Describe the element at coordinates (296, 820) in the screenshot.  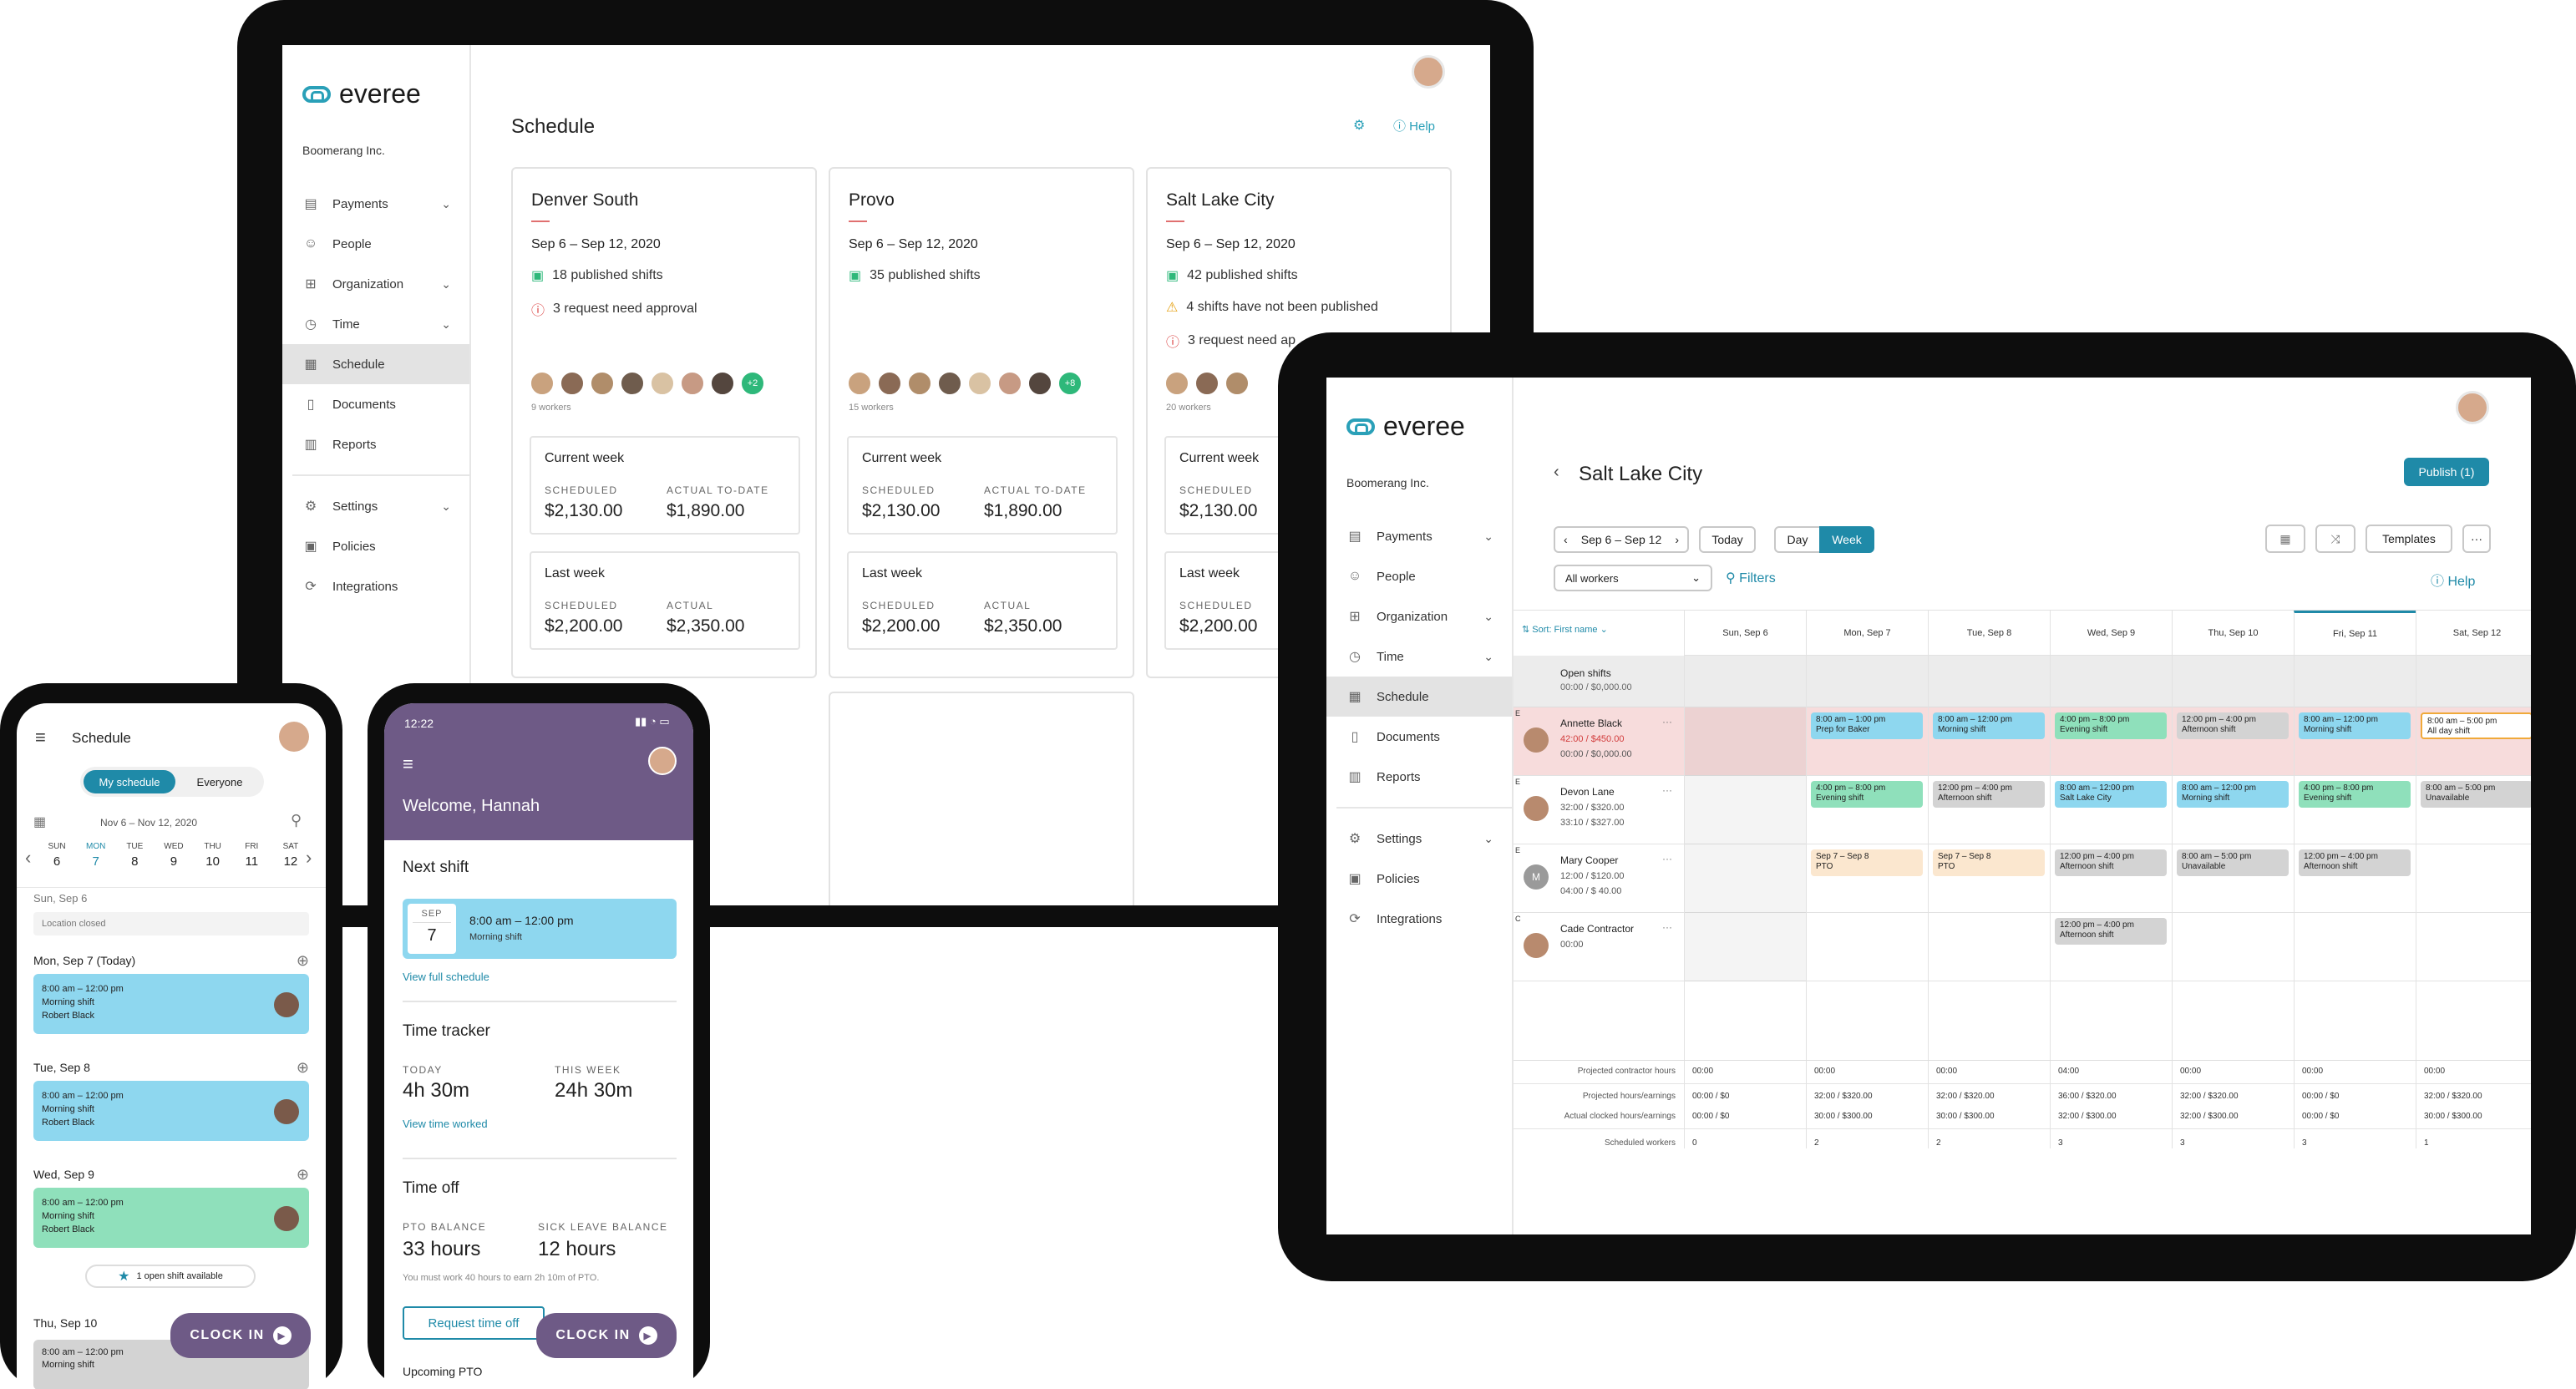
I see `filter-icon: ⚲` at that location.